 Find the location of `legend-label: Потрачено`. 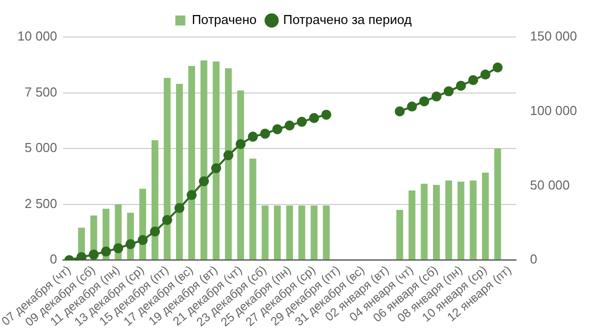

legend-label: Потрачено is located at coordinates (224, 20).